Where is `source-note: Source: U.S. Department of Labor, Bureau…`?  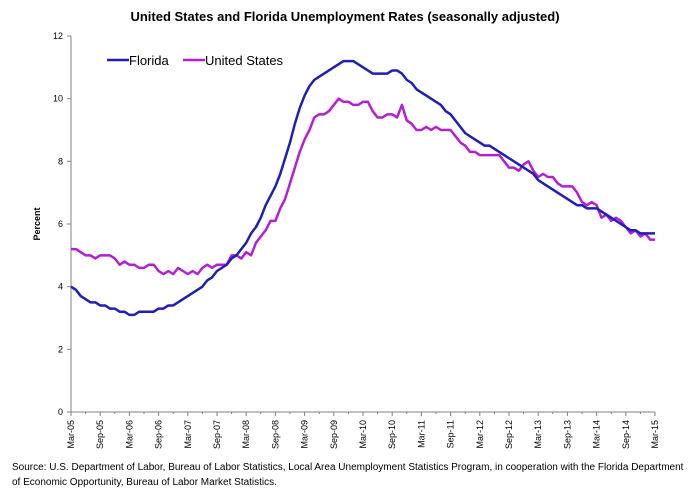 source-note: Source: U.S. Department of Labor, Bureau… is located at coordinates (348, 475).